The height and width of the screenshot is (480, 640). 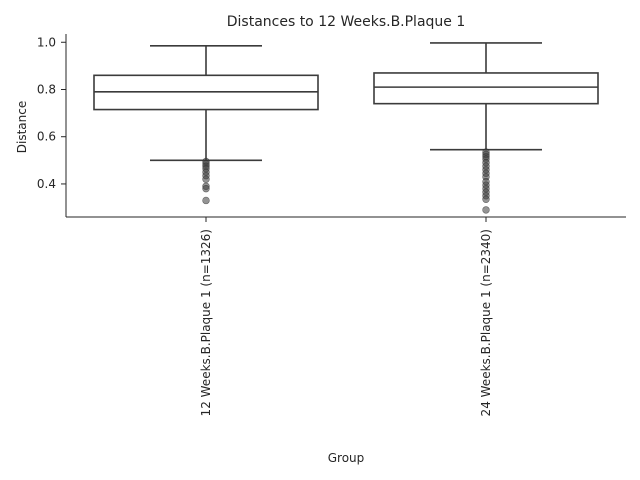 What do you see at coordinates (486, 88) in the screenshot?
I see `box-iqr` at bounding box center [486, 88].